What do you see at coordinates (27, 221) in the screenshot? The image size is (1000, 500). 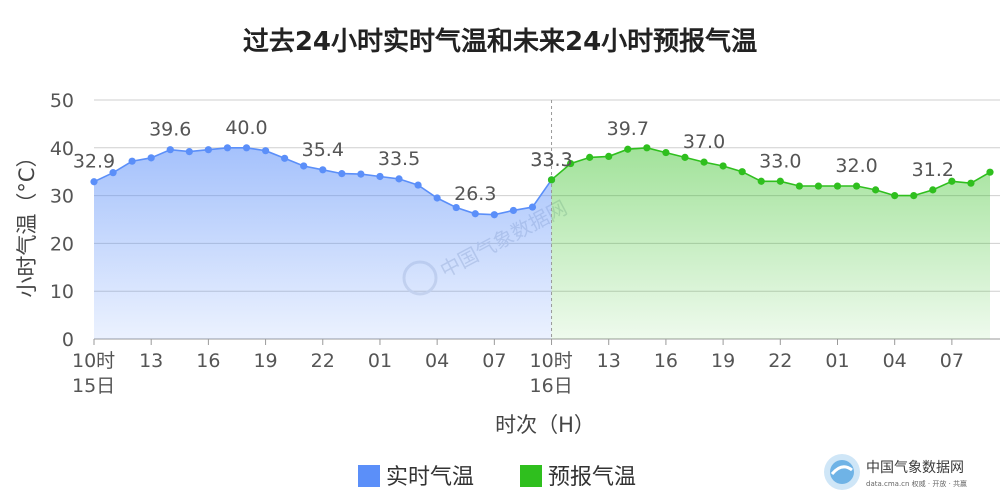 I see `y-axis-title: 小时气温（°C）` at bounding box center [27, 221].